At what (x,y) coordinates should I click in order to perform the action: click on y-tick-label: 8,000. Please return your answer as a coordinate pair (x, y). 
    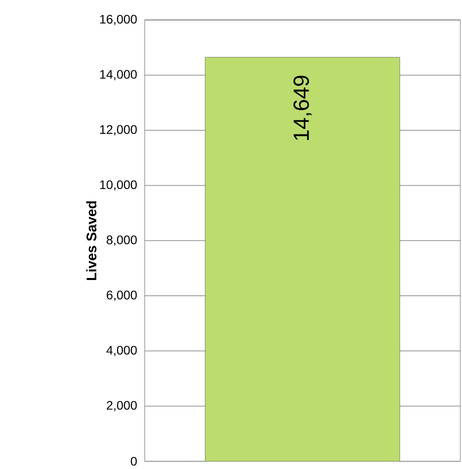
    Looking at the image, I should click on (121, 240).